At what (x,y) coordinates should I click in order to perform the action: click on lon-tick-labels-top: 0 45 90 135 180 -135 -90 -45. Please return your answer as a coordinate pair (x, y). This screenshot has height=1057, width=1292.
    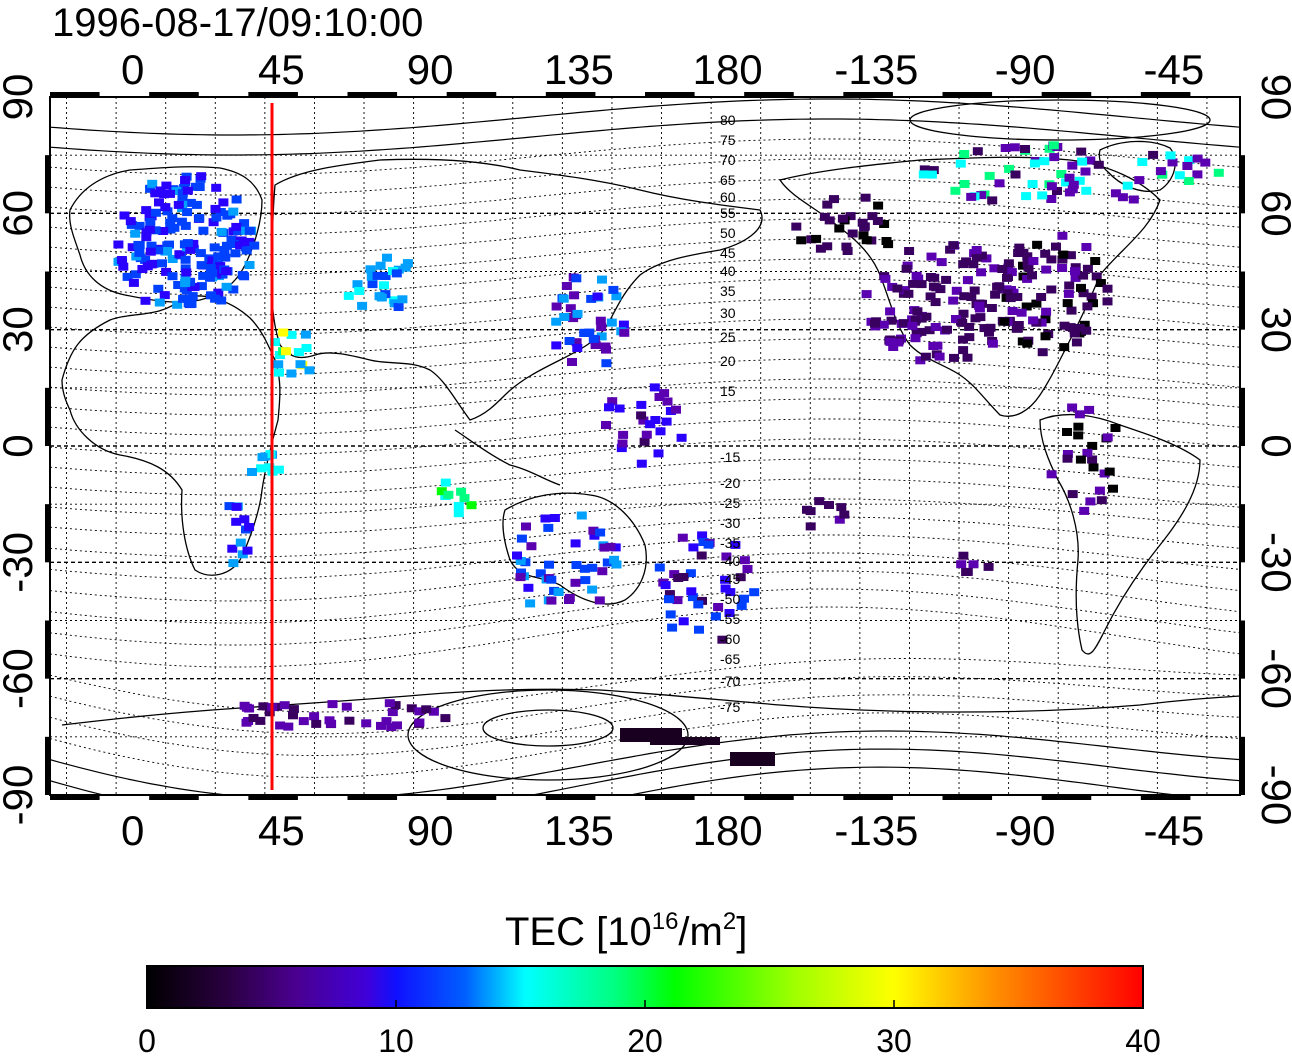
    Looking at the image, I should click on (662, 69).